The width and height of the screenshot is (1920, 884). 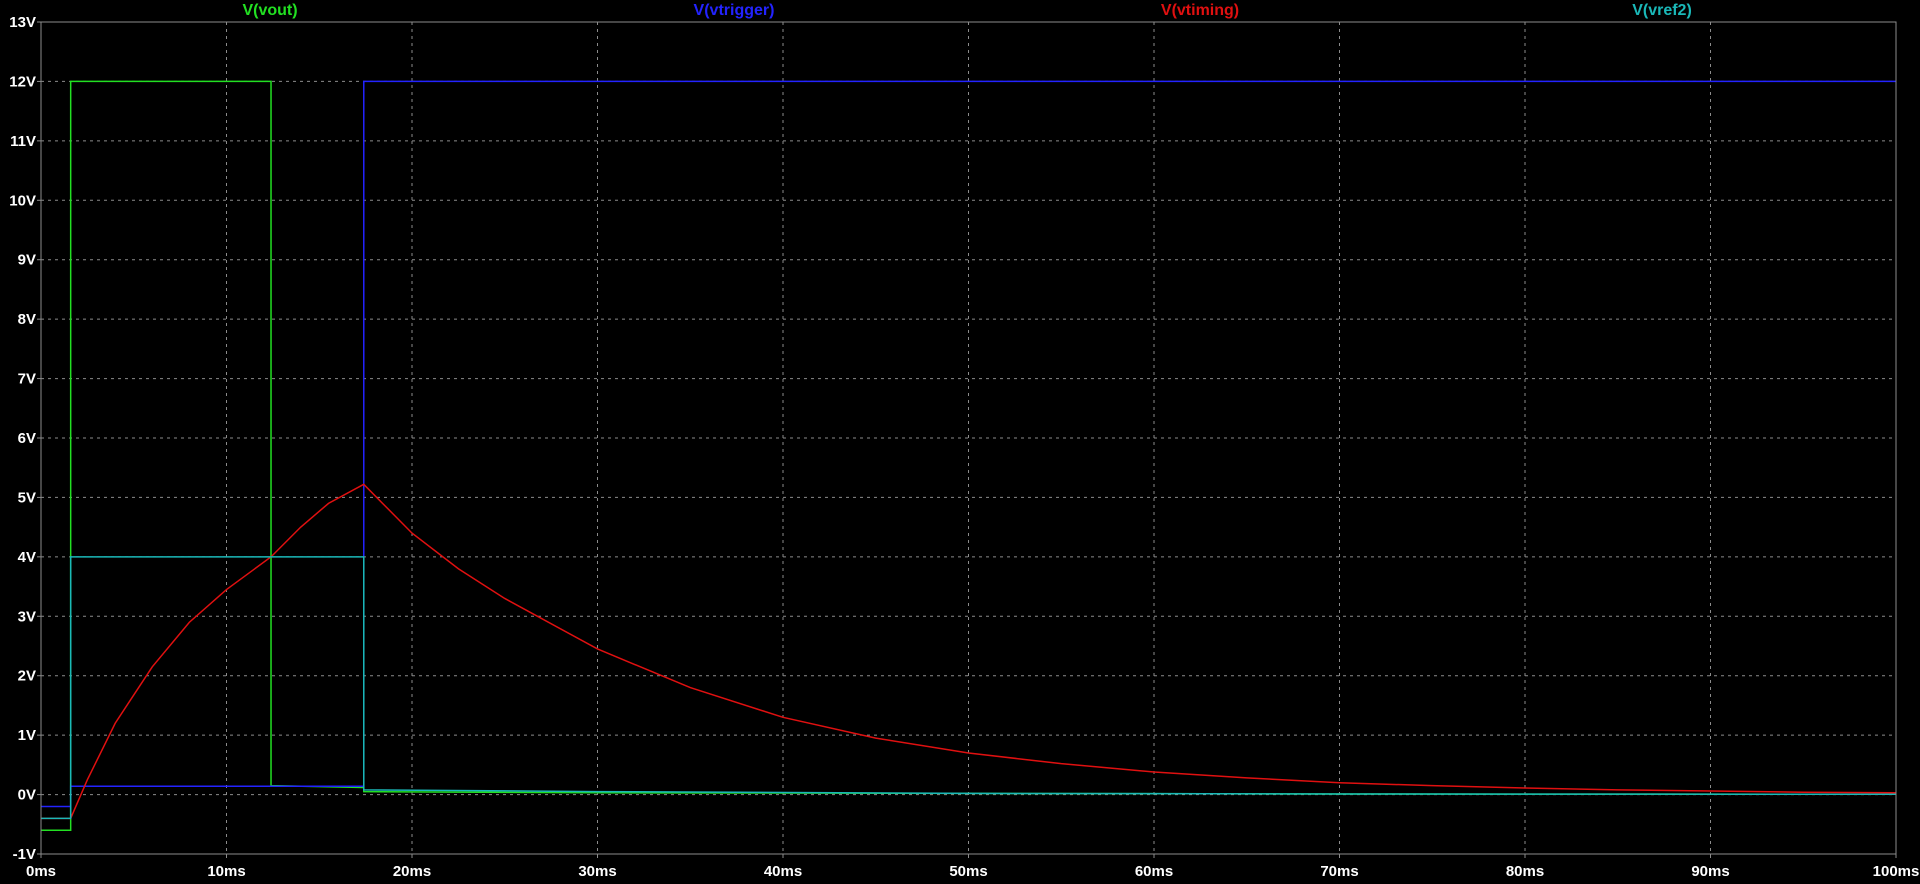 I want to click on y-tick-label: 12V, so click(x=22, y=81).